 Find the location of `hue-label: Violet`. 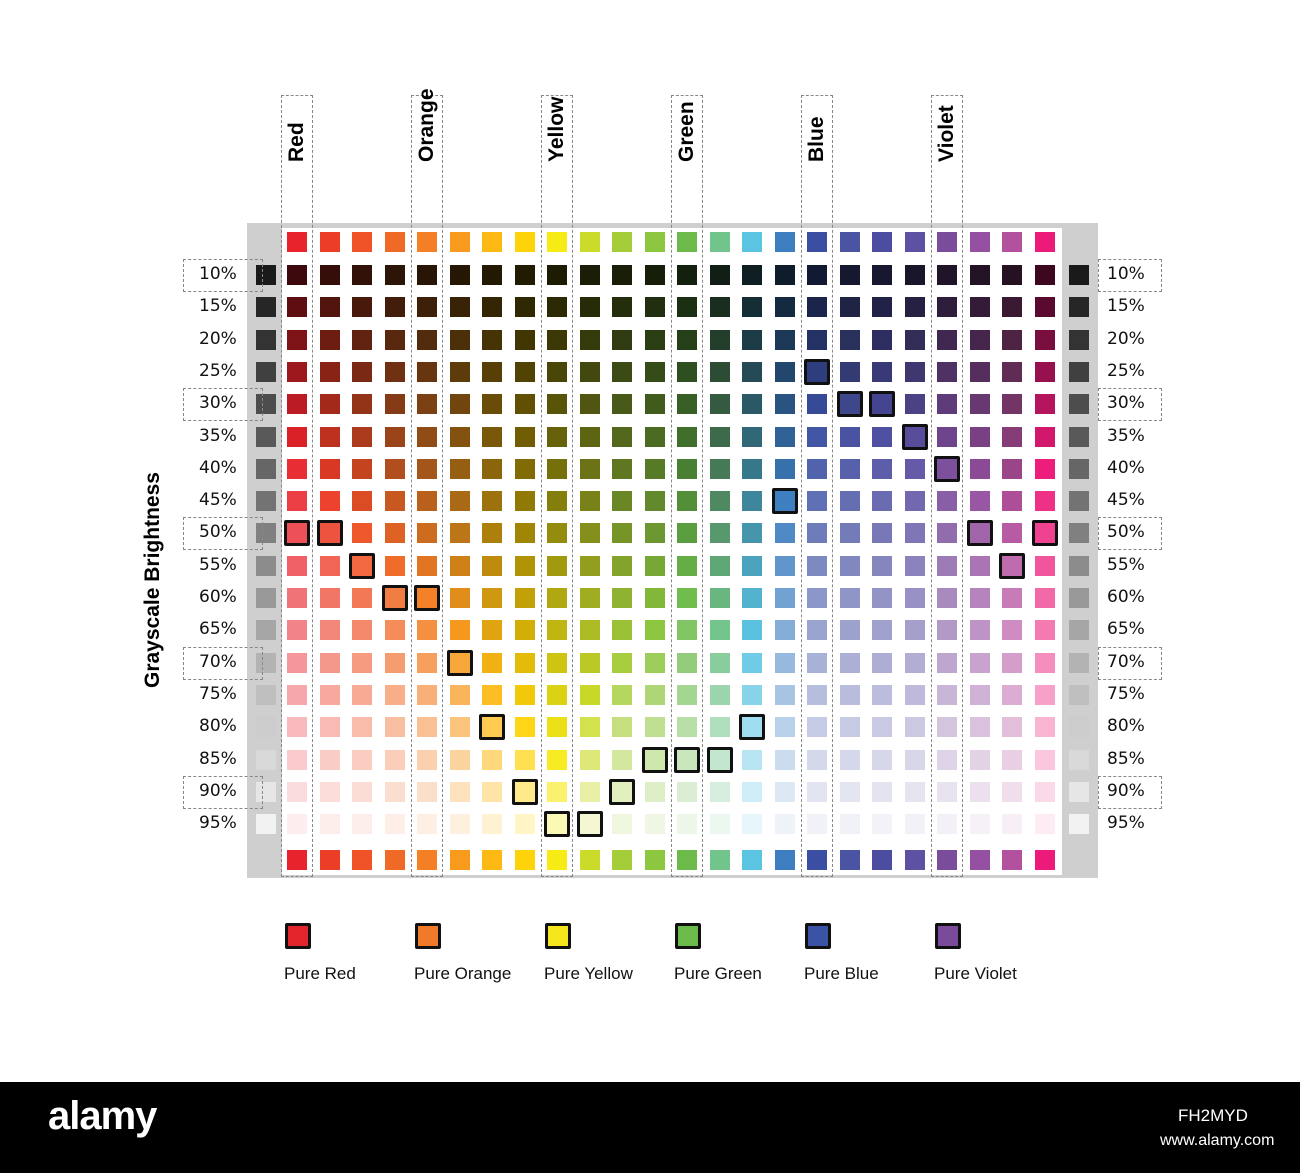

hue-label: Violet is located at coordinates (946, 133).